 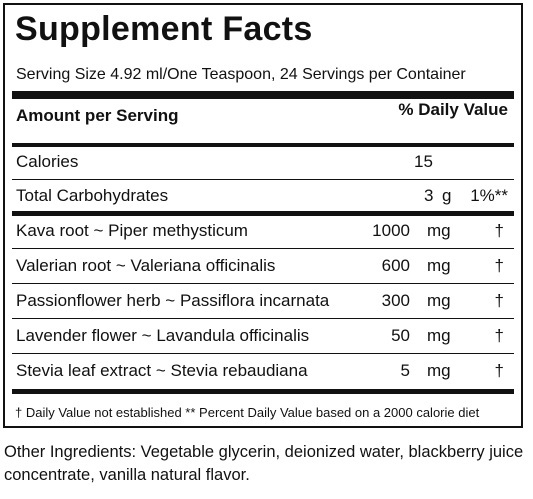 What do you see at coordinates (263, 231) in the screenshot?
I see `ingredient-row: Kava root ~ Piper methysticum 1000 mg †` at bounding box center [263, 231].